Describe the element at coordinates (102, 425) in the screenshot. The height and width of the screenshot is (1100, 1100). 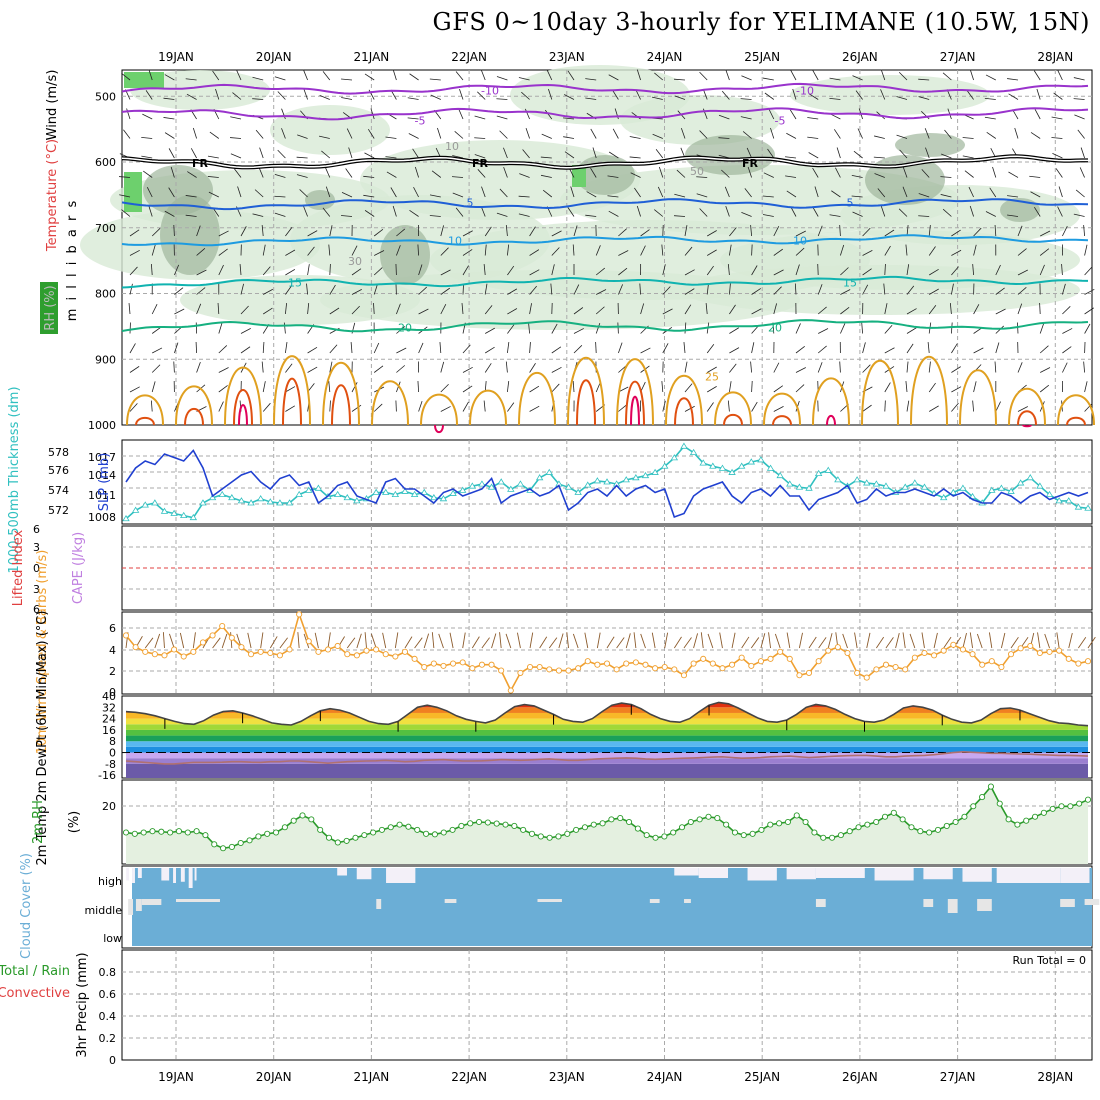
I see `pressure-tick: 1000` at that location.